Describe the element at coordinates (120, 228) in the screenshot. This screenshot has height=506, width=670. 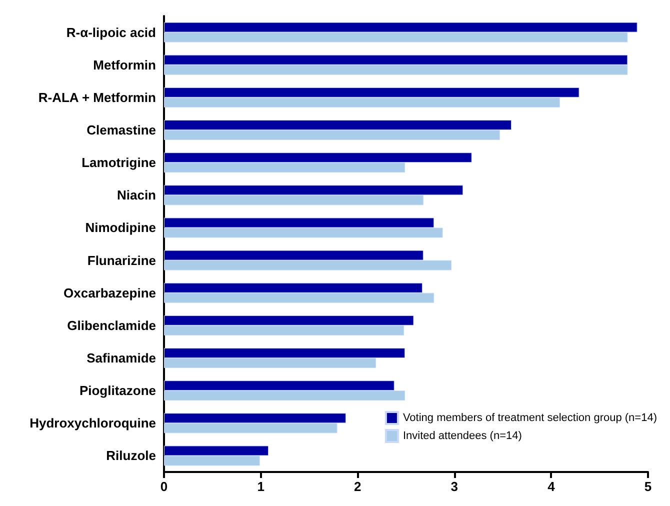
I see `y-tick-label: Nimodipine` at that location.